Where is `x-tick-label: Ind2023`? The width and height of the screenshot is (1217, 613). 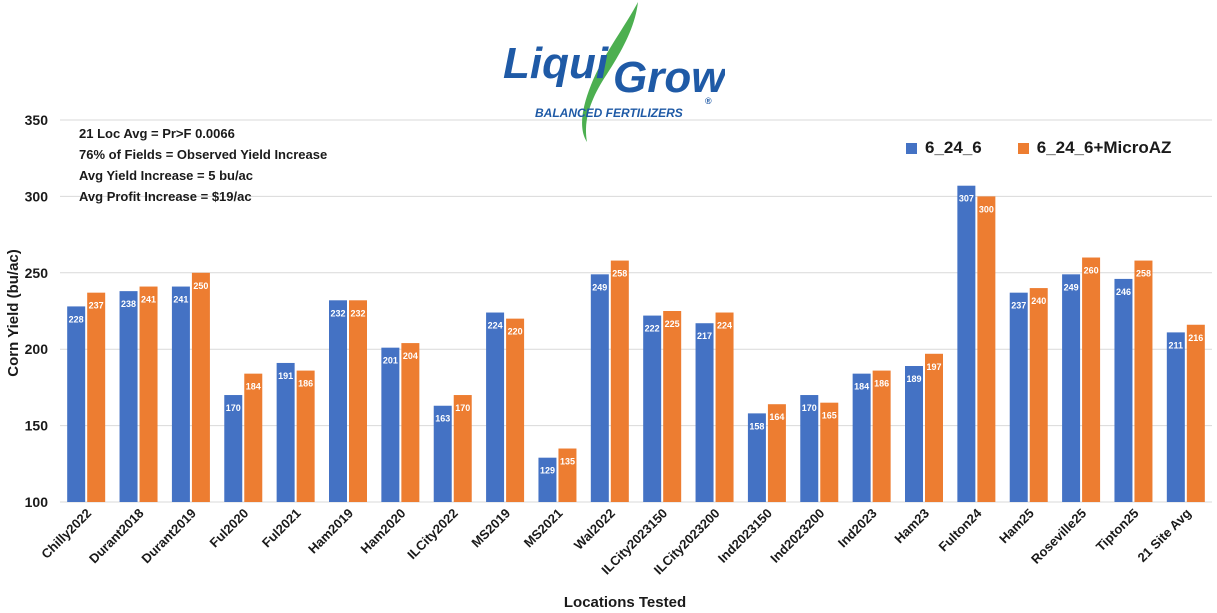 x-tick-label: Ind2023 is located at coordinates (857, 528).